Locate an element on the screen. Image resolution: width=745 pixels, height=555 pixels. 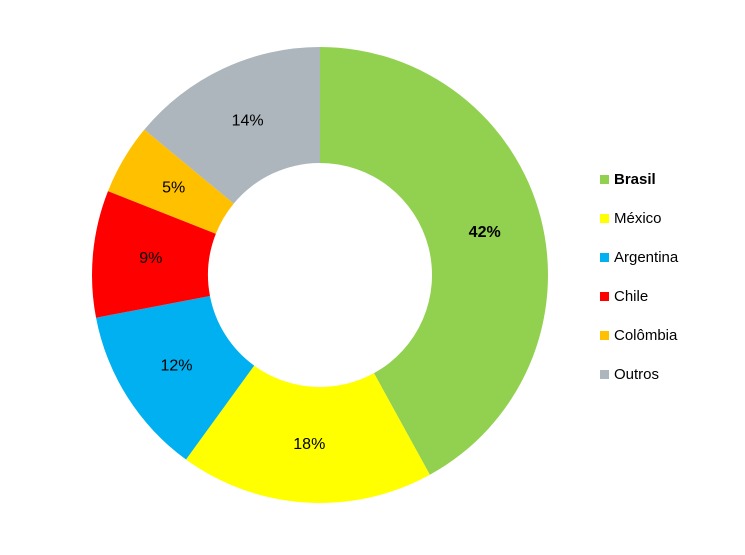
slice-outros is located at coordinates (232, 125).